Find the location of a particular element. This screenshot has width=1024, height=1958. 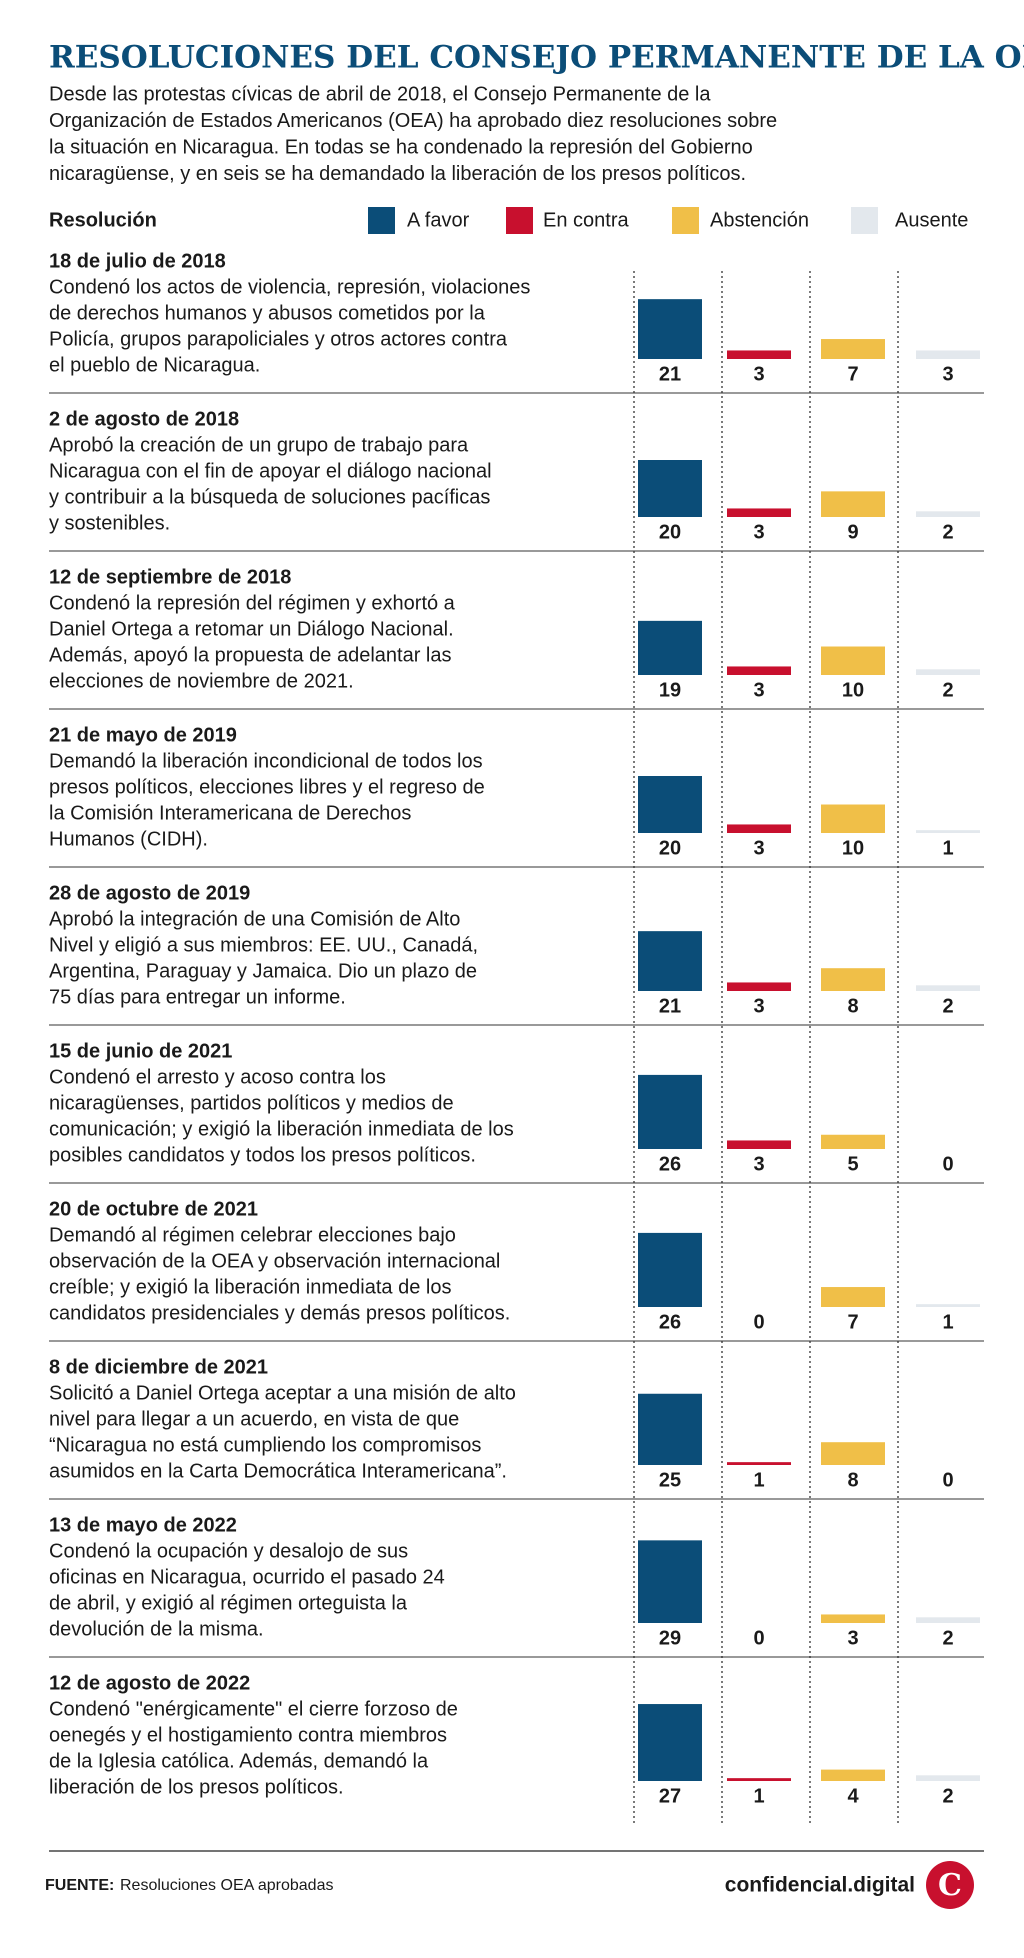

legend-label: En contra is located at coordinates (586, 220).